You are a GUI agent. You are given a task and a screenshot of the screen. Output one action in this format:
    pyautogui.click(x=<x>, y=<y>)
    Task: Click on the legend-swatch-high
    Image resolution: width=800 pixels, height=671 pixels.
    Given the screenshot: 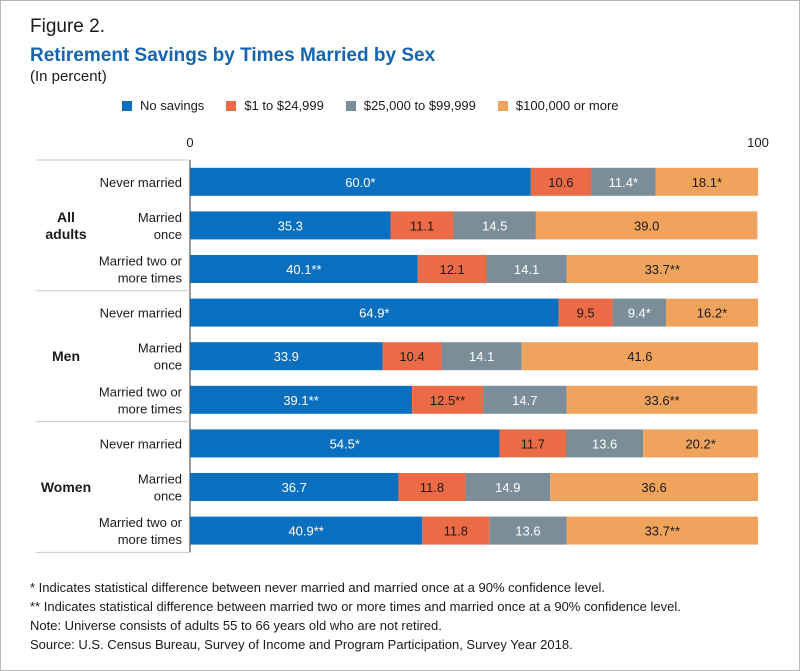 What is the action you would take?
    pyautogui.click(x=502, y=105)
    